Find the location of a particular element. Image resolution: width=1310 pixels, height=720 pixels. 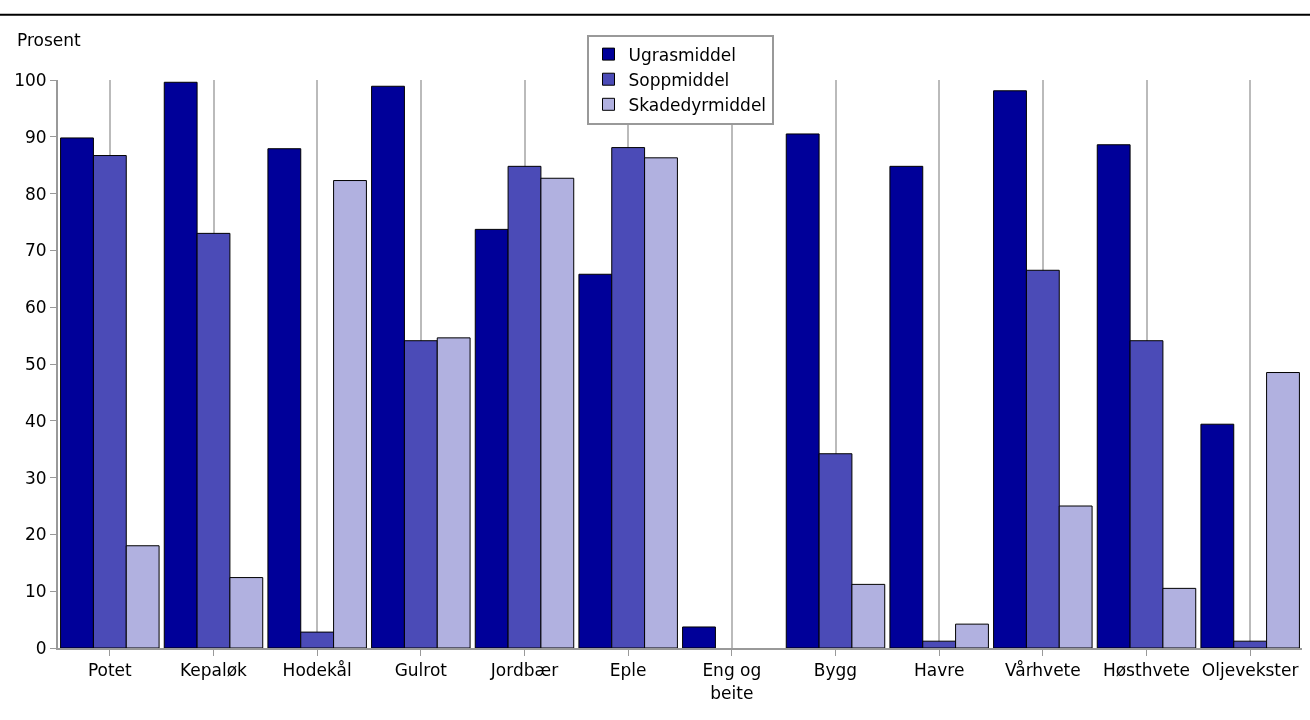

y-tick-label: 30 is located at coordinates (35, 477).